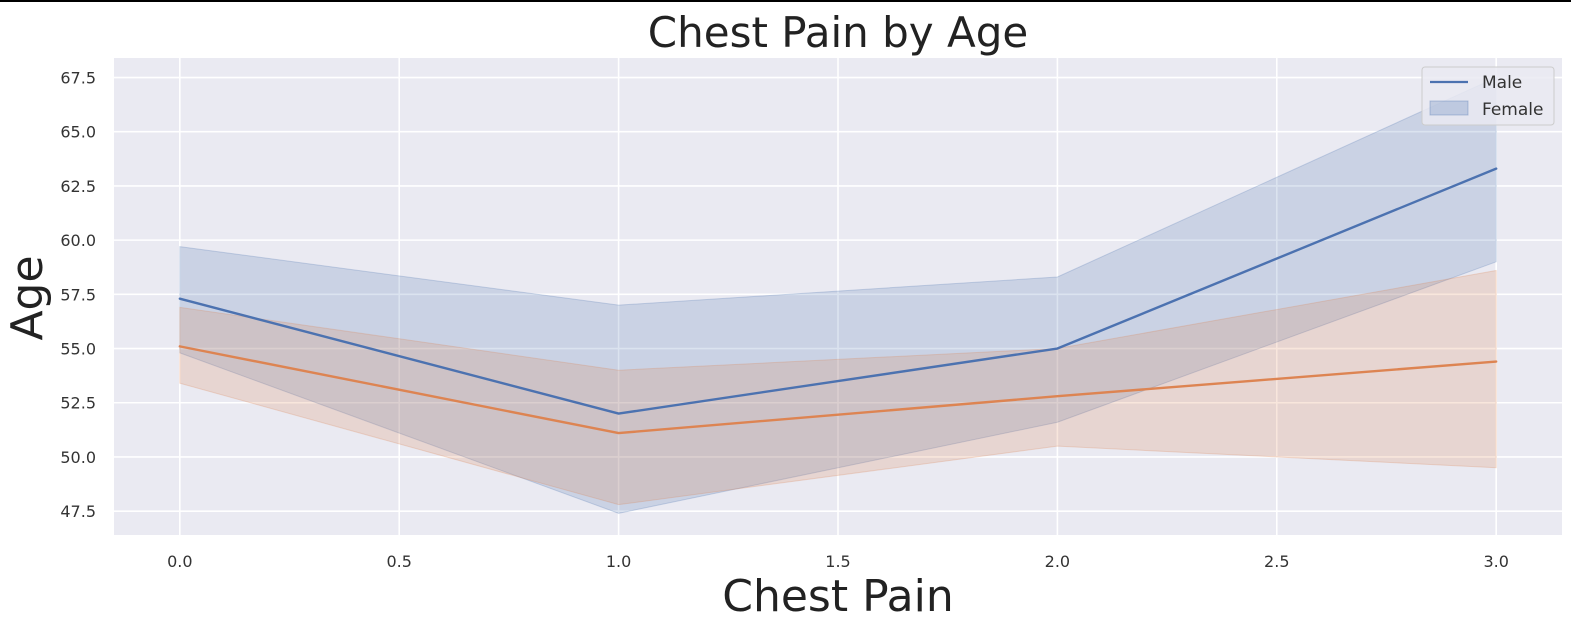  What do you see at coordinates (78, 132) in the screenshot?
I see `y-tick-label: 65.0` at bounding box center [78, 132].